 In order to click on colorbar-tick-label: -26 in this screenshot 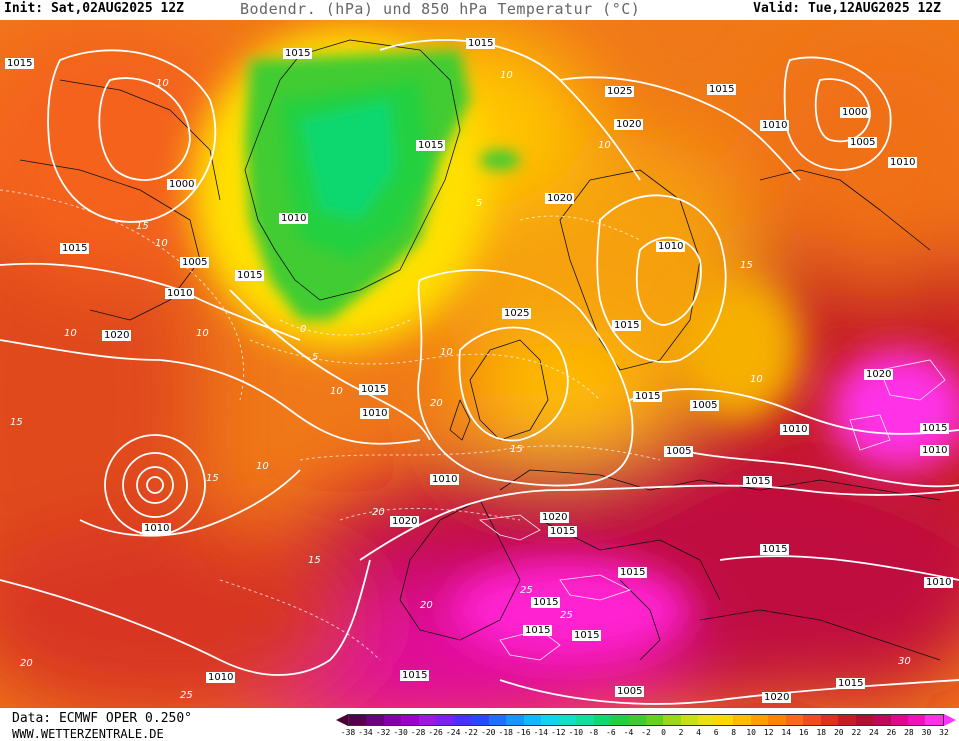, I will do `click(435, 732)`.